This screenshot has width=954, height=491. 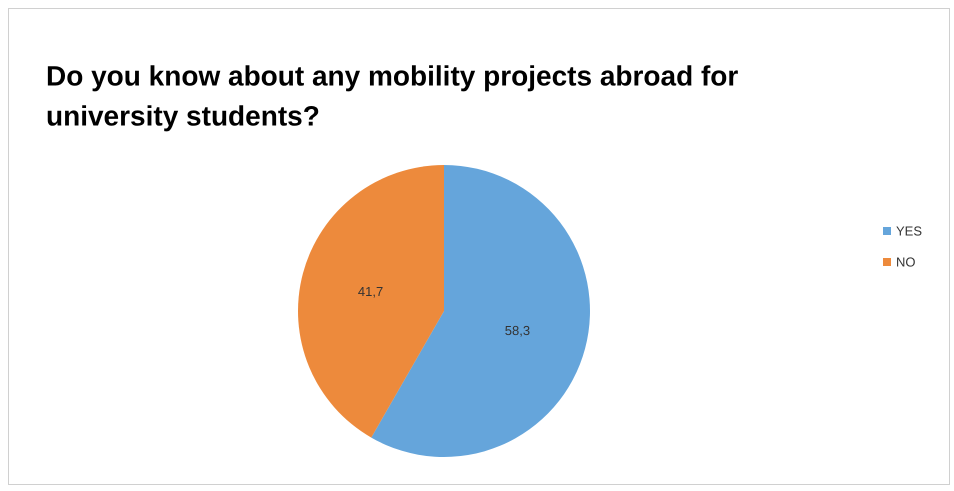 What do you see at coordinates (906, 262) in the screenshot?
I see `legend-label: NO` at bounding box center [906, 262].